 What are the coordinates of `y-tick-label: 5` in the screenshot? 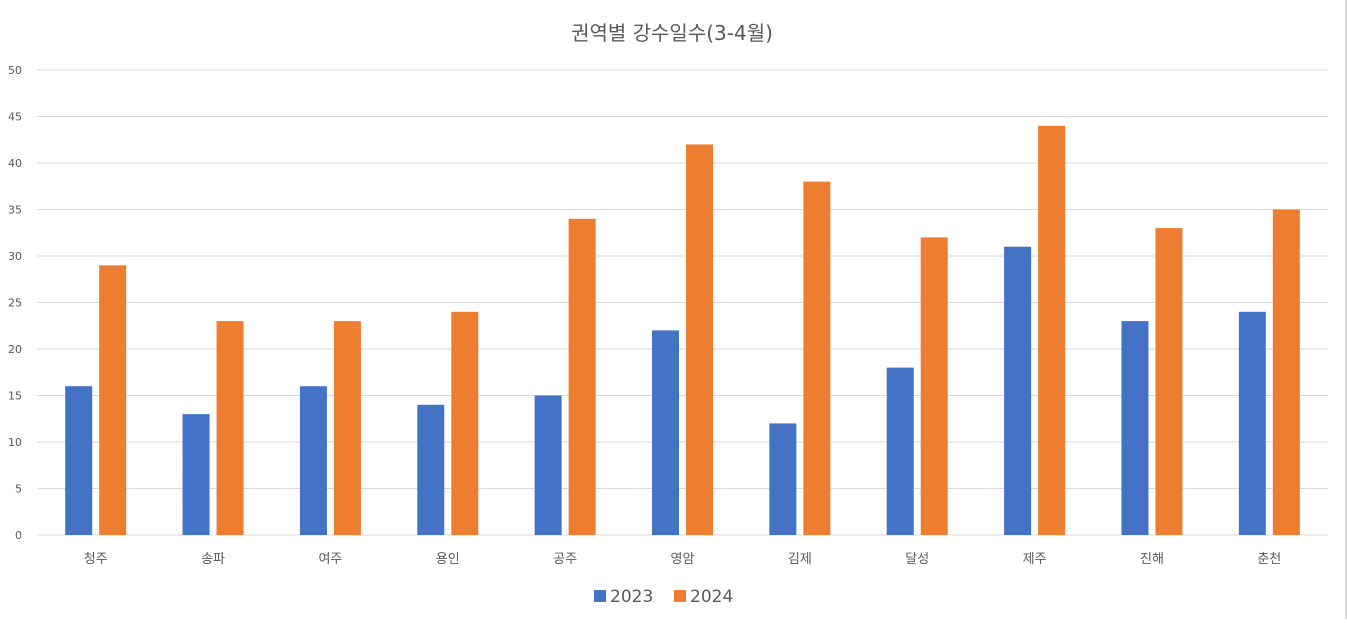 It's located at (18, 489).